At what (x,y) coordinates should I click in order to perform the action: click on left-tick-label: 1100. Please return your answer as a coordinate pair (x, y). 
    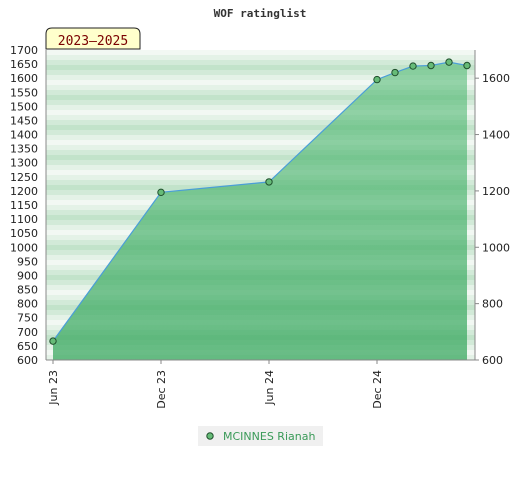
    Looking at the image, I should click on (24, 219).